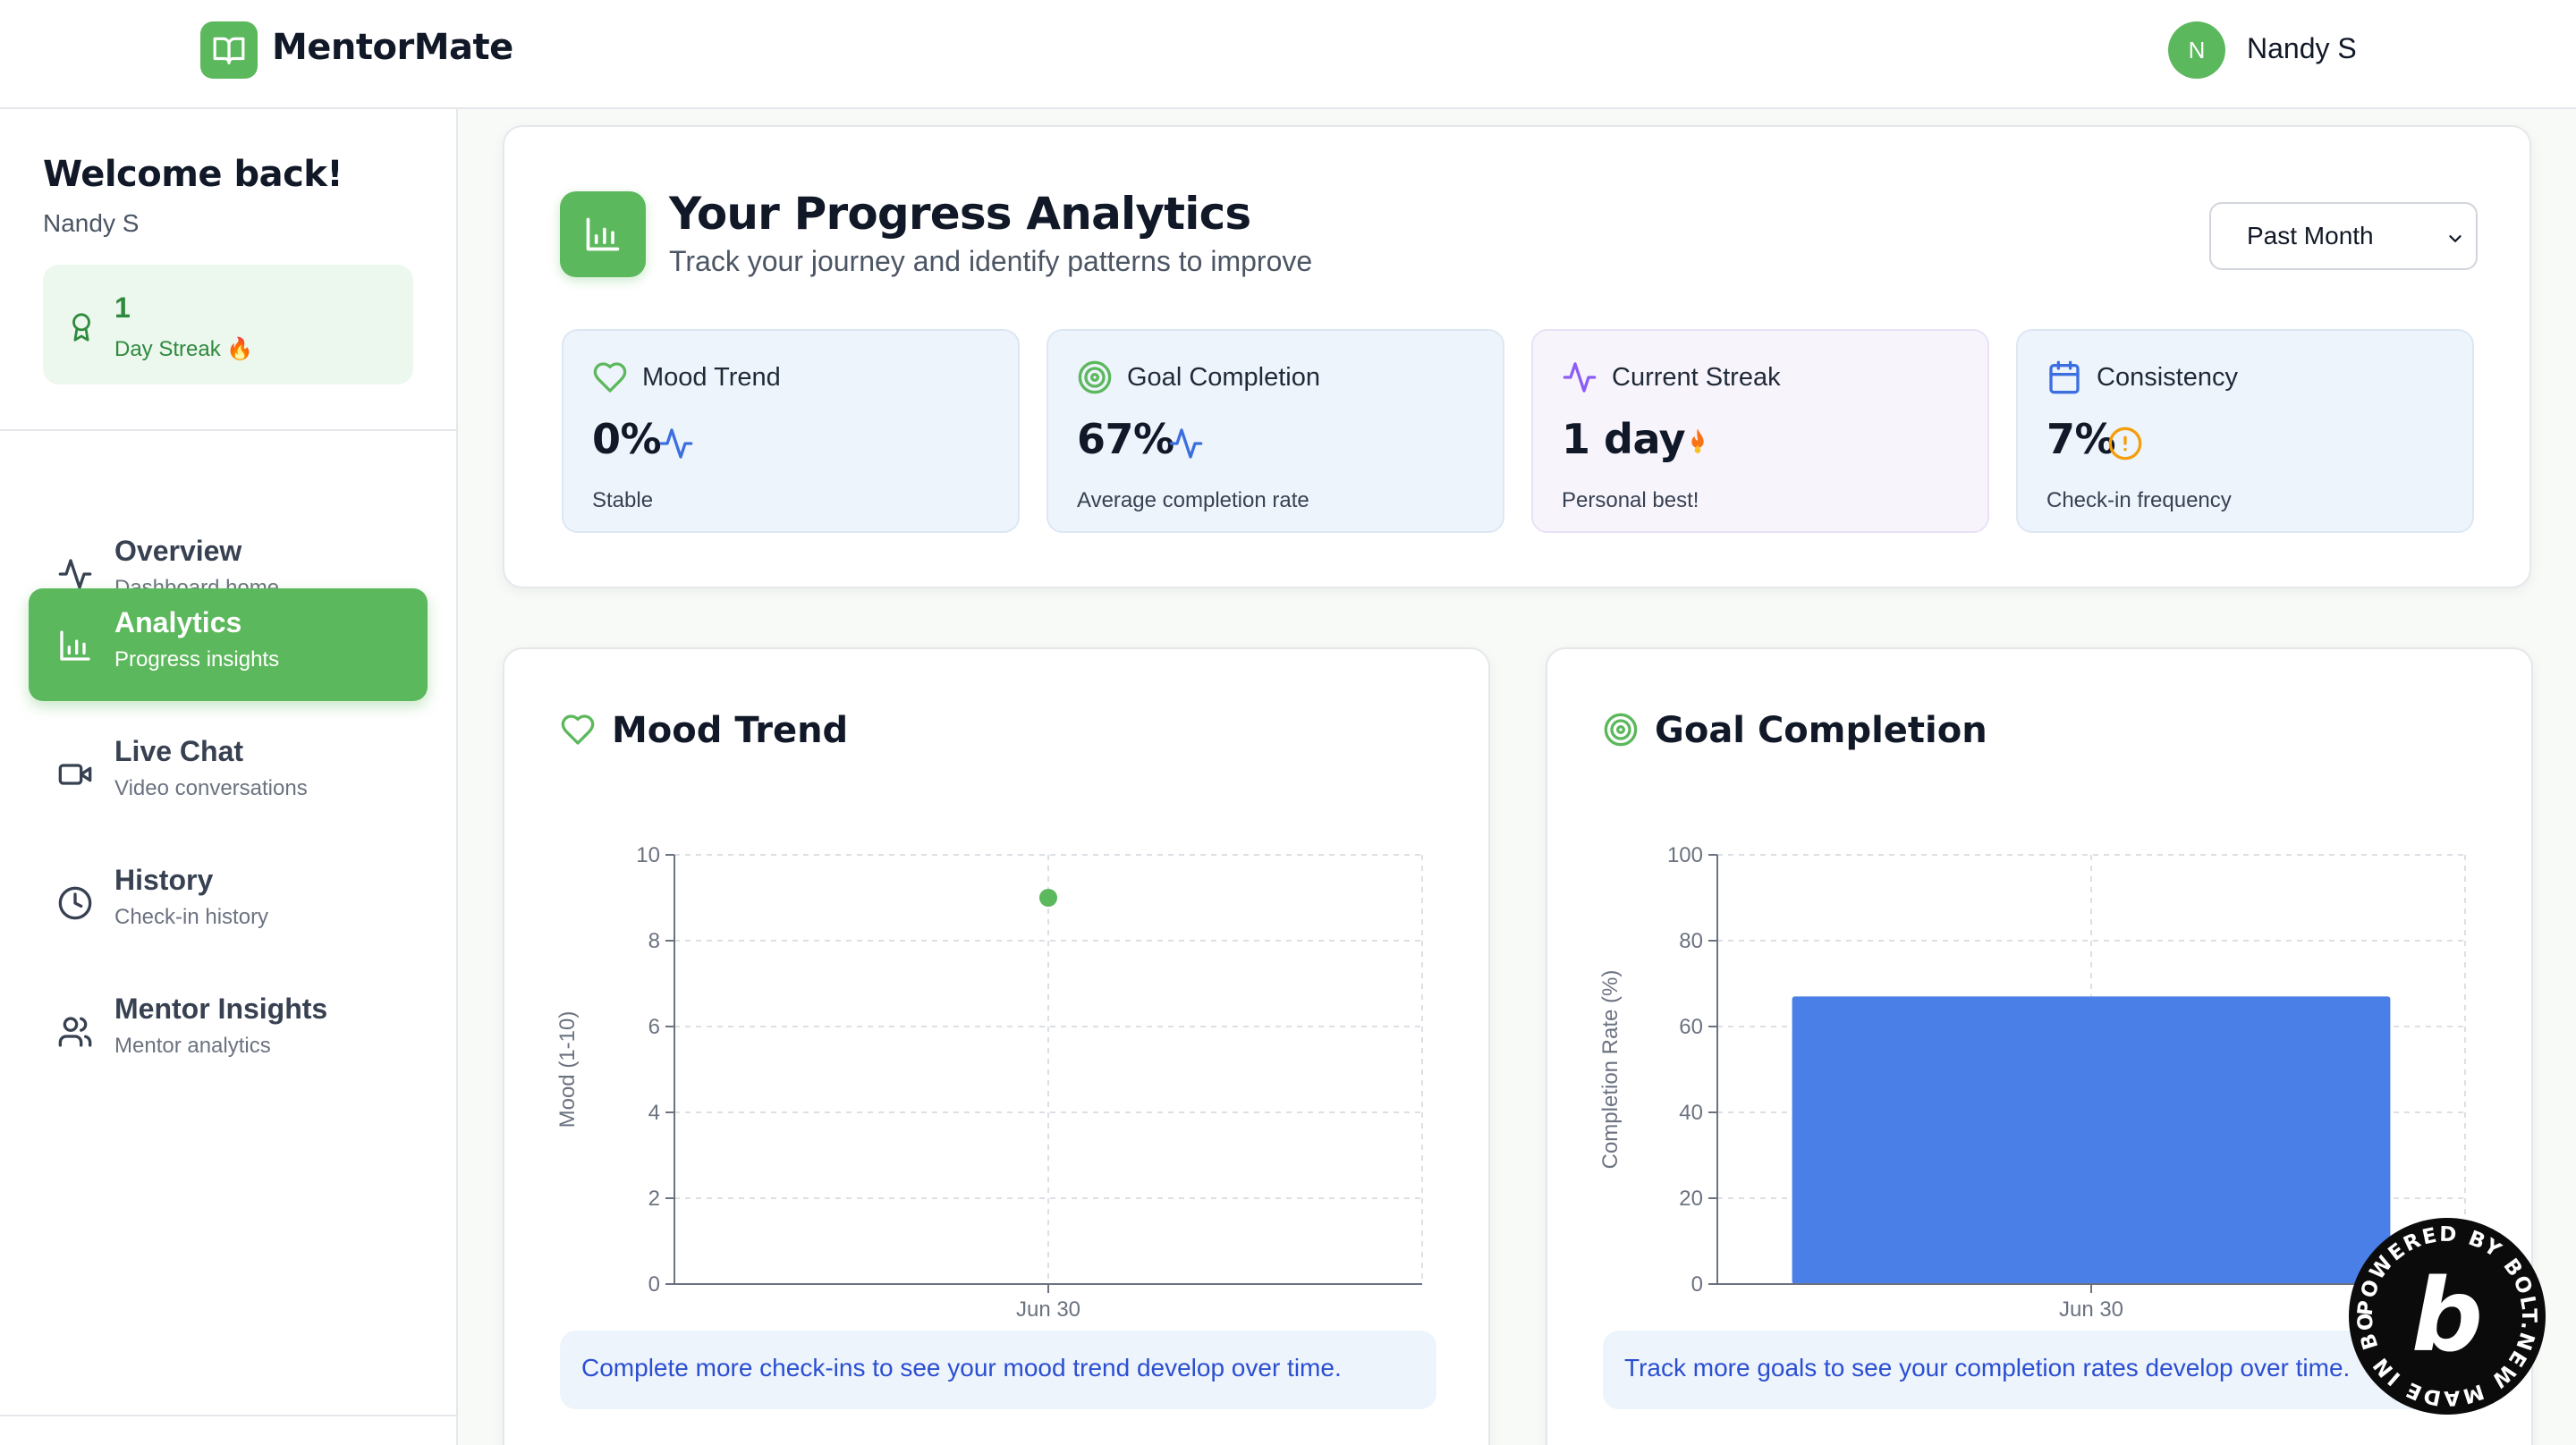 The width and height of the screenshot is (2576, 1445). I want to click on sidebar-item-title: Overview, so click(178, 551).